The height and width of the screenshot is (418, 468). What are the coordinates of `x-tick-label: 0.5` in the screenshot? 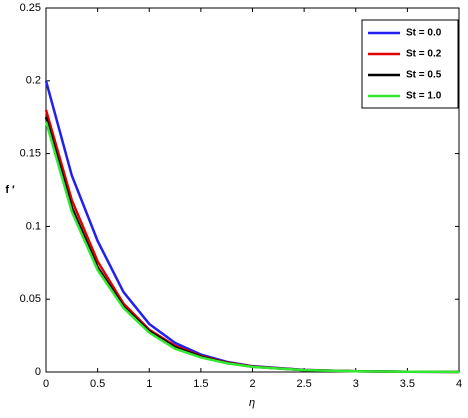 It's located at (97, 384).